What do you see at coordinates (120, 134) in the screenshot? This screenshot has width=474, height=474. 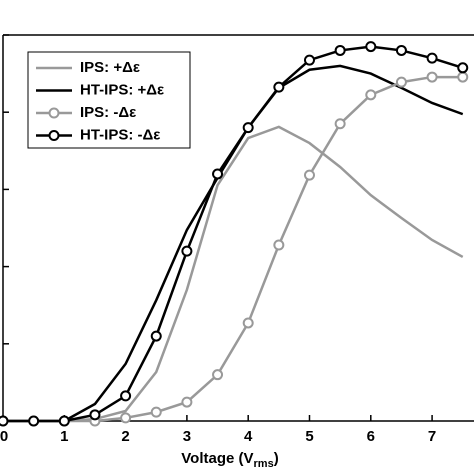 I see `legend-label: HT-IPS: -Δε` at bounding box center [120, 134].